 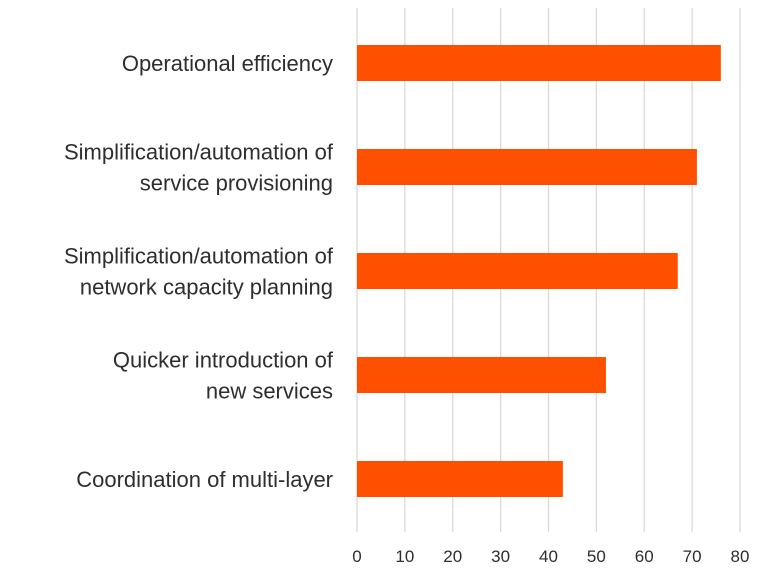 What do you see at coordinates (596, 556) in the screenshot?
I see `x-tick-label: 50` at bounding box center [596, 556].